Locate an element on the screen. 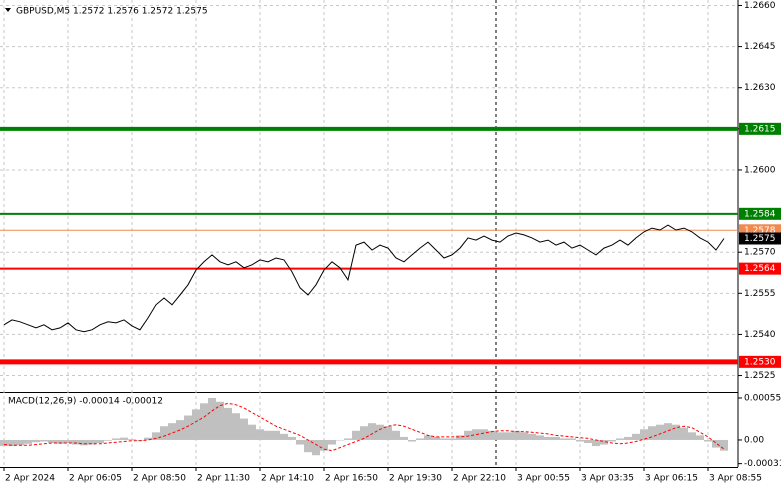 The image size is (781, 489). y-tick-label: 1.2540 is located at coordinates (760, 335).